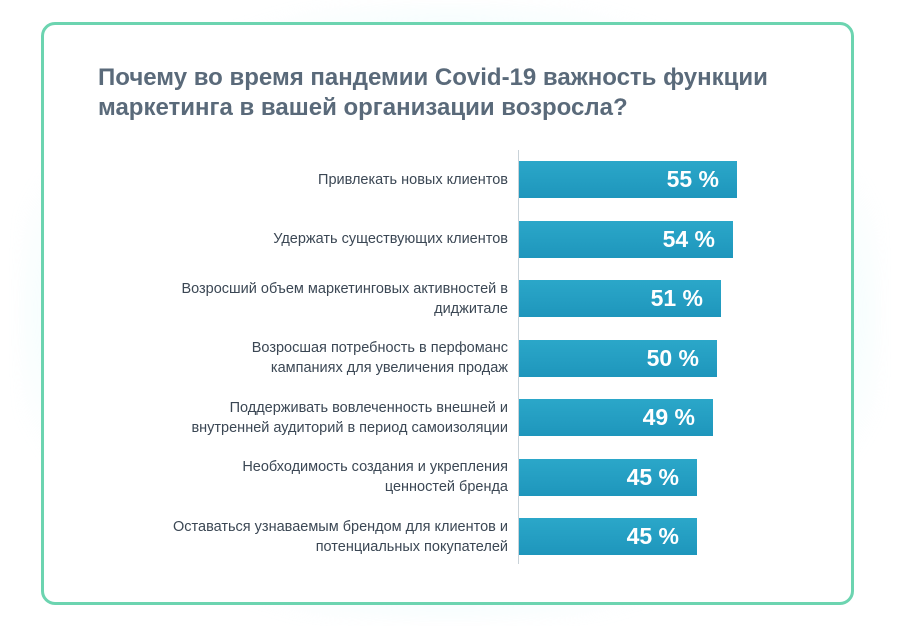 The height and width of the screenshot is (626, 900). Describe the element at coordinates (676, 298) in the screenshot. I see `bar-value-label: 51 %` at that location.